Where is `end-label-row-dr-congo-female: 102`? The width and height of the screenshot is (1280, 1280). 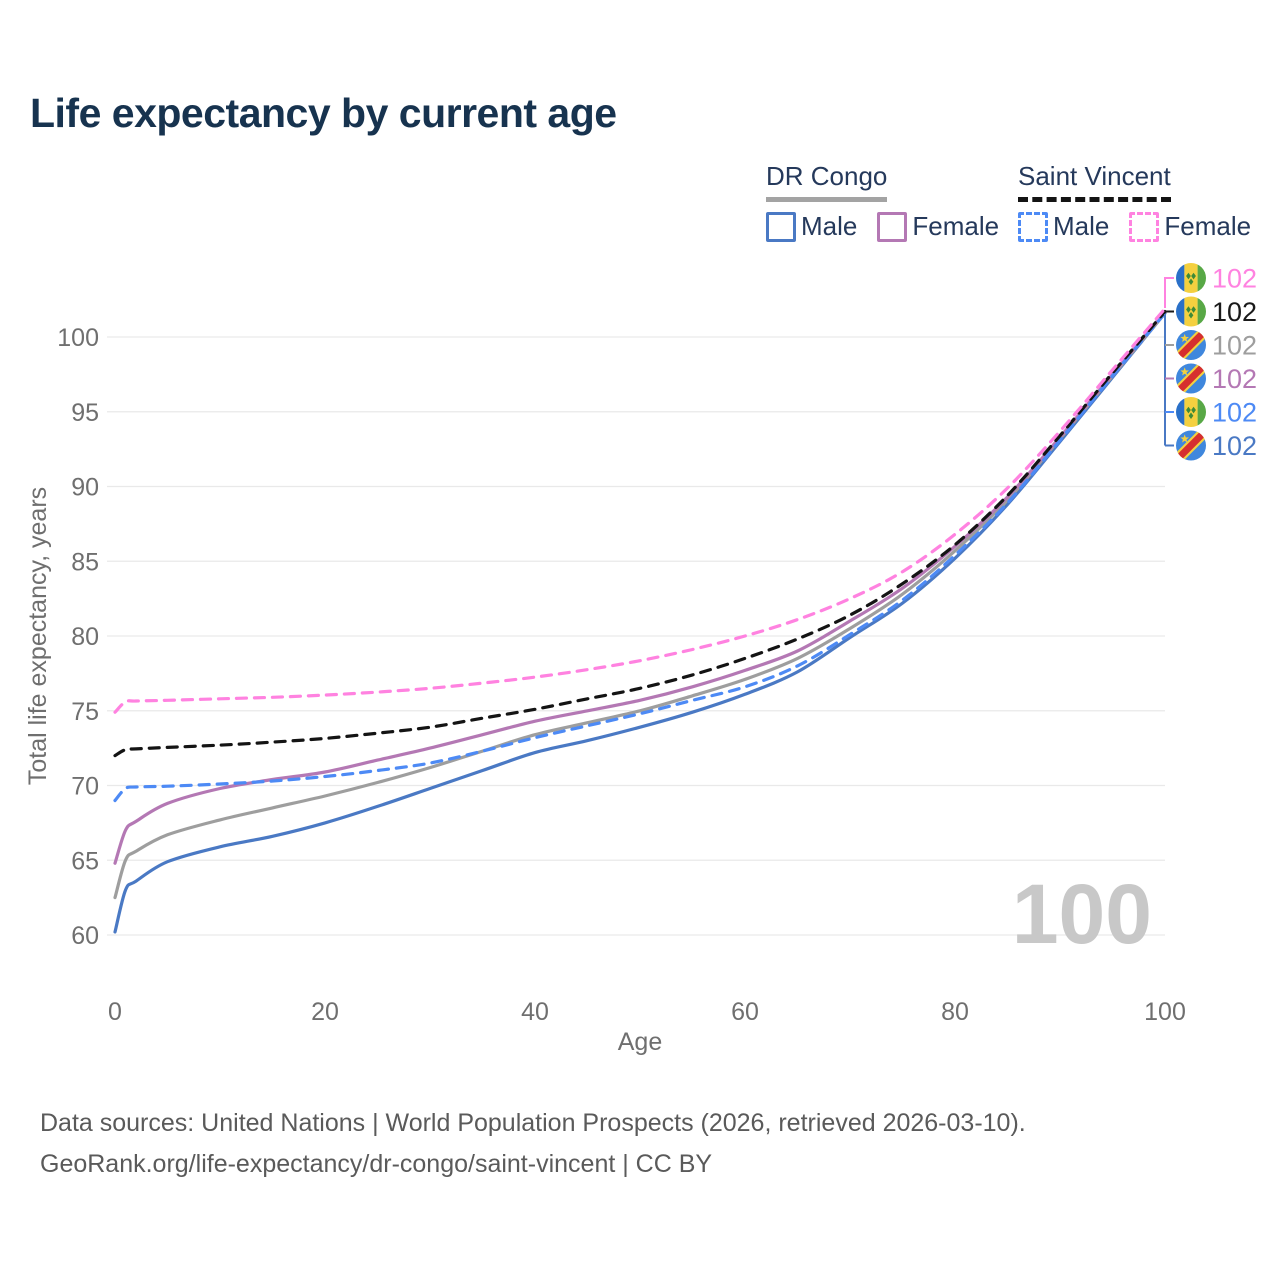
end-label-row-dr-congo-female: 102 is located at coordinates (1216, 378).